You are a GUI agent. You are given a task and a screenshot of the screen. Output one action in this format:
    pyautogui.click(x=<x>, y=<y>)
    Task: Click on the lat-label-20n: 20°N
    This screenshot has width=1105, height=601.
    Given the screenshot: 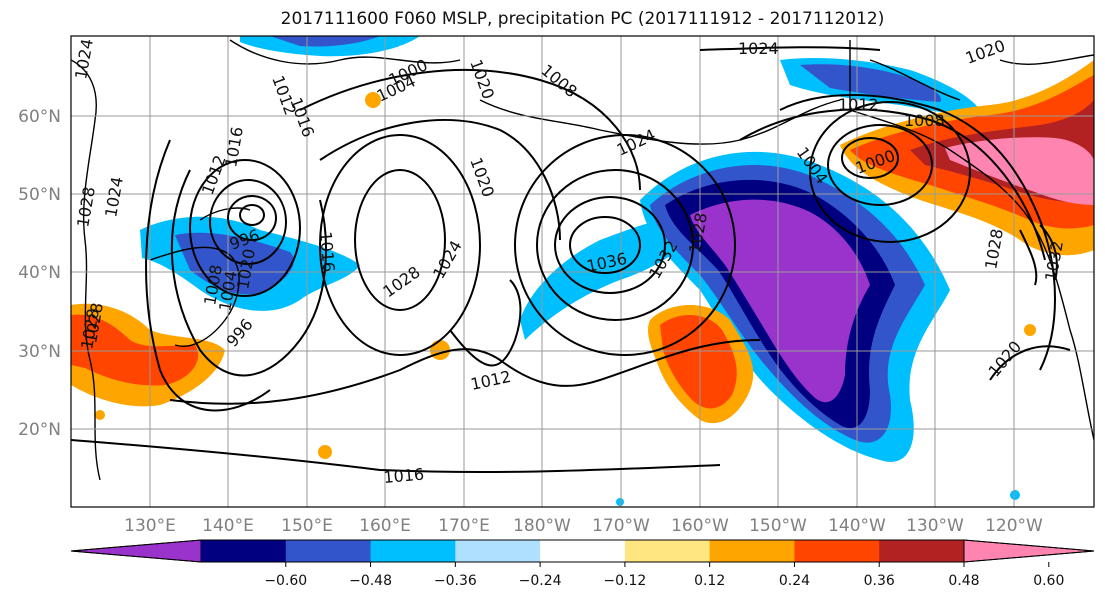 What is the action you would take?
    pyautogui.click(x=39, y=430)
    